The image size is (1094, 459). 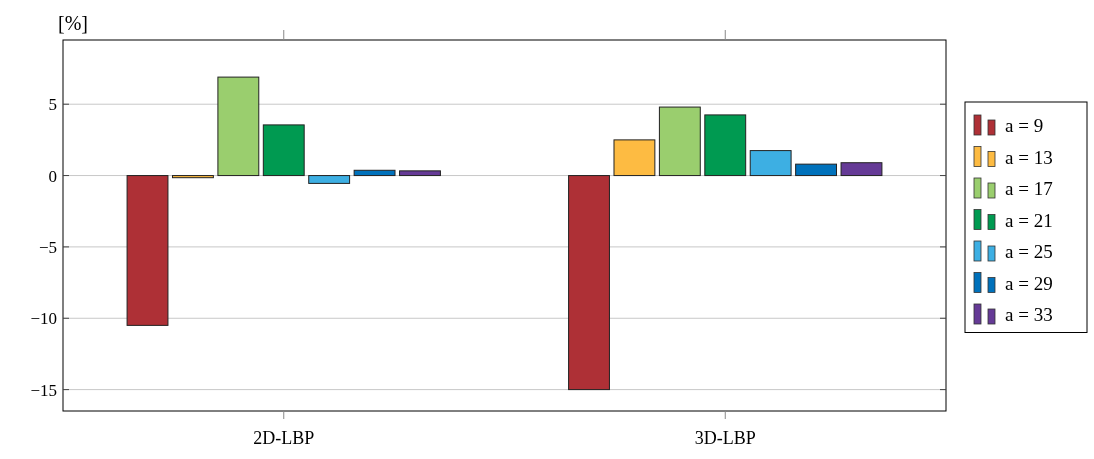 I want to click on y-tick-label: −15, so click(x=43, y=390).